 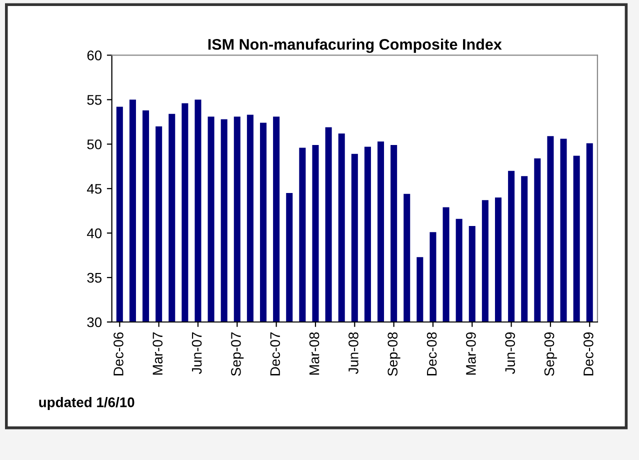 I want to click on y-tick-label: 30, so click(x=94, y=322).